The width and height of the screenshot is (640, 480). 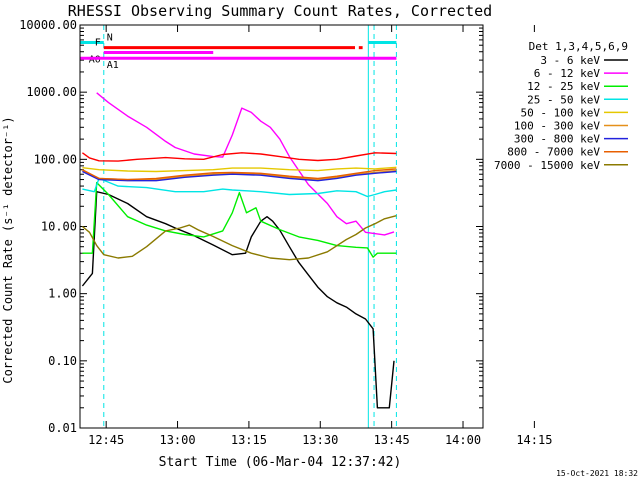 I want to click on y-axis-label: Corrected Count Rate (s⁻¹ detector⁻¹), so click(x=8, y=249).